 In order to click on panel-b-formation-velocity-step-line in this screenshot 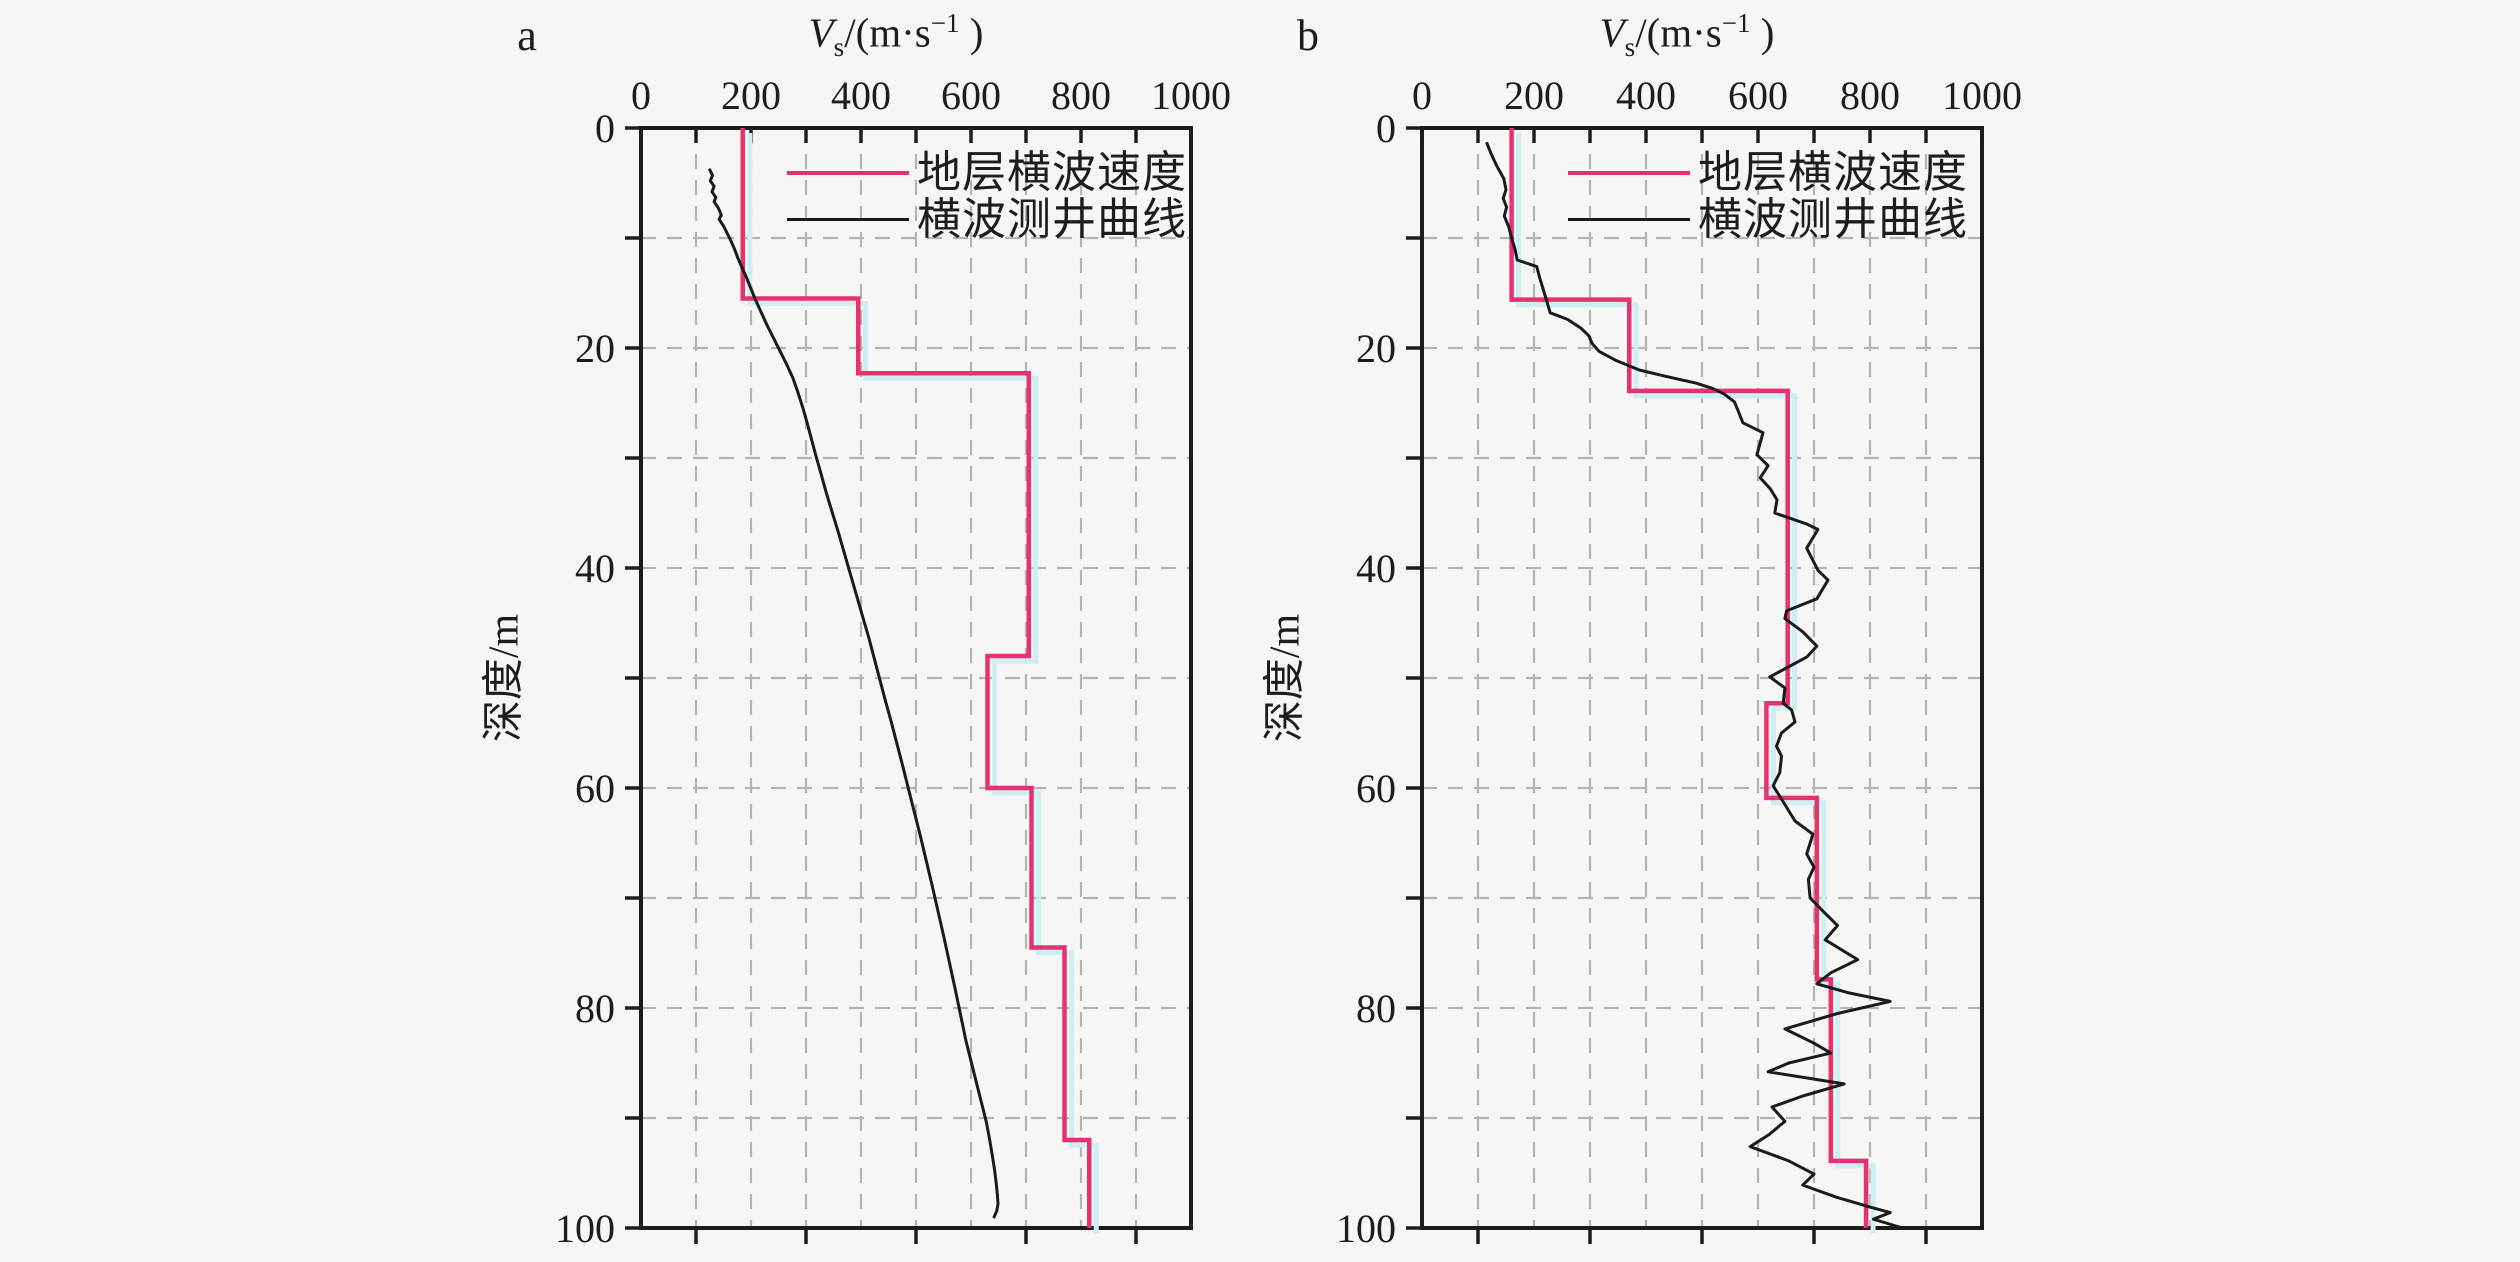, I will do `click(1689, 678)`.